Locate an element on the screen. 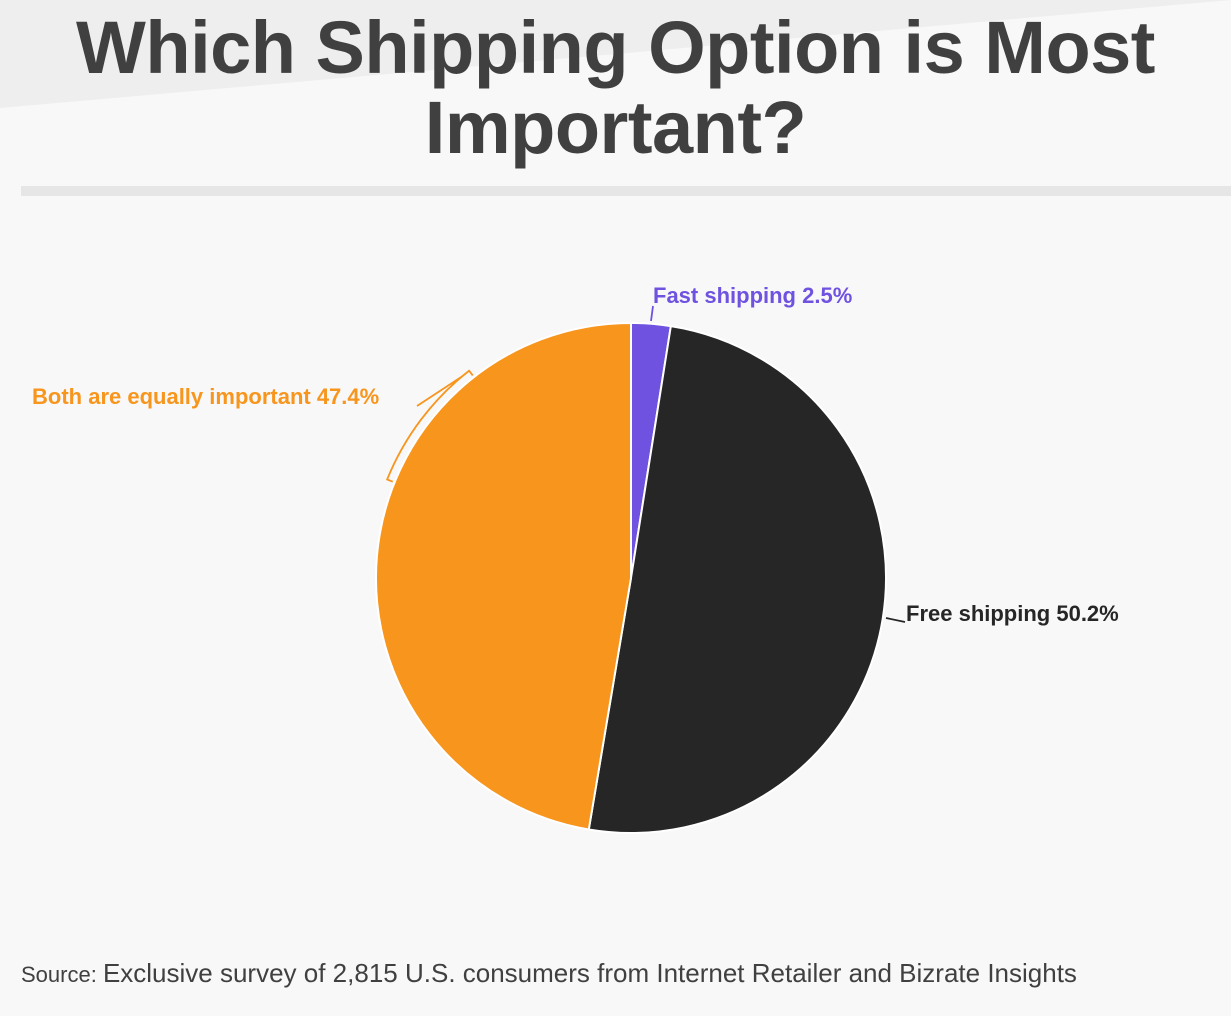 The width and height of the screenshot is (1231, 1016). label-free-shipping: Free shipping 50.2% is located at coordinates (1012, 613).